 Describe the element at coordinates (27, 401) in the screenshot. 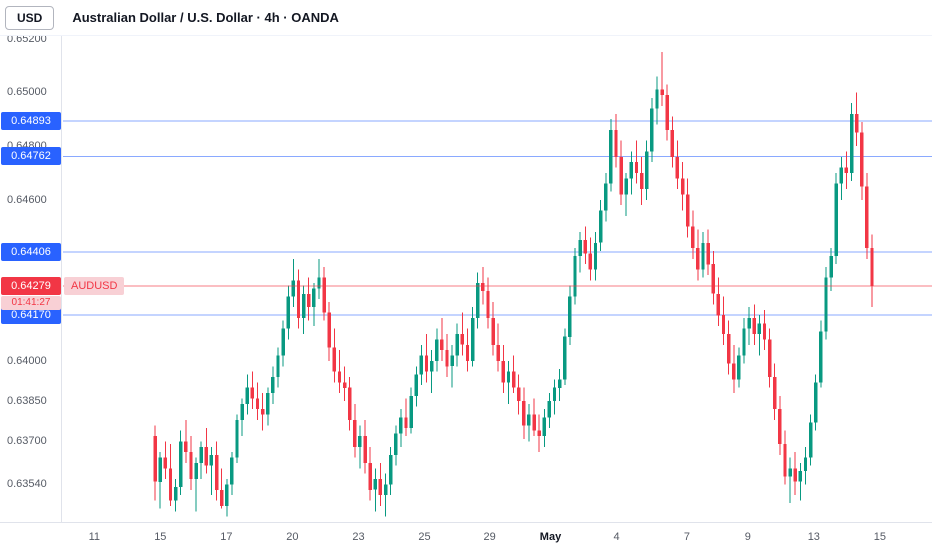

I see `price-scale-label: 0.63850` at that location.